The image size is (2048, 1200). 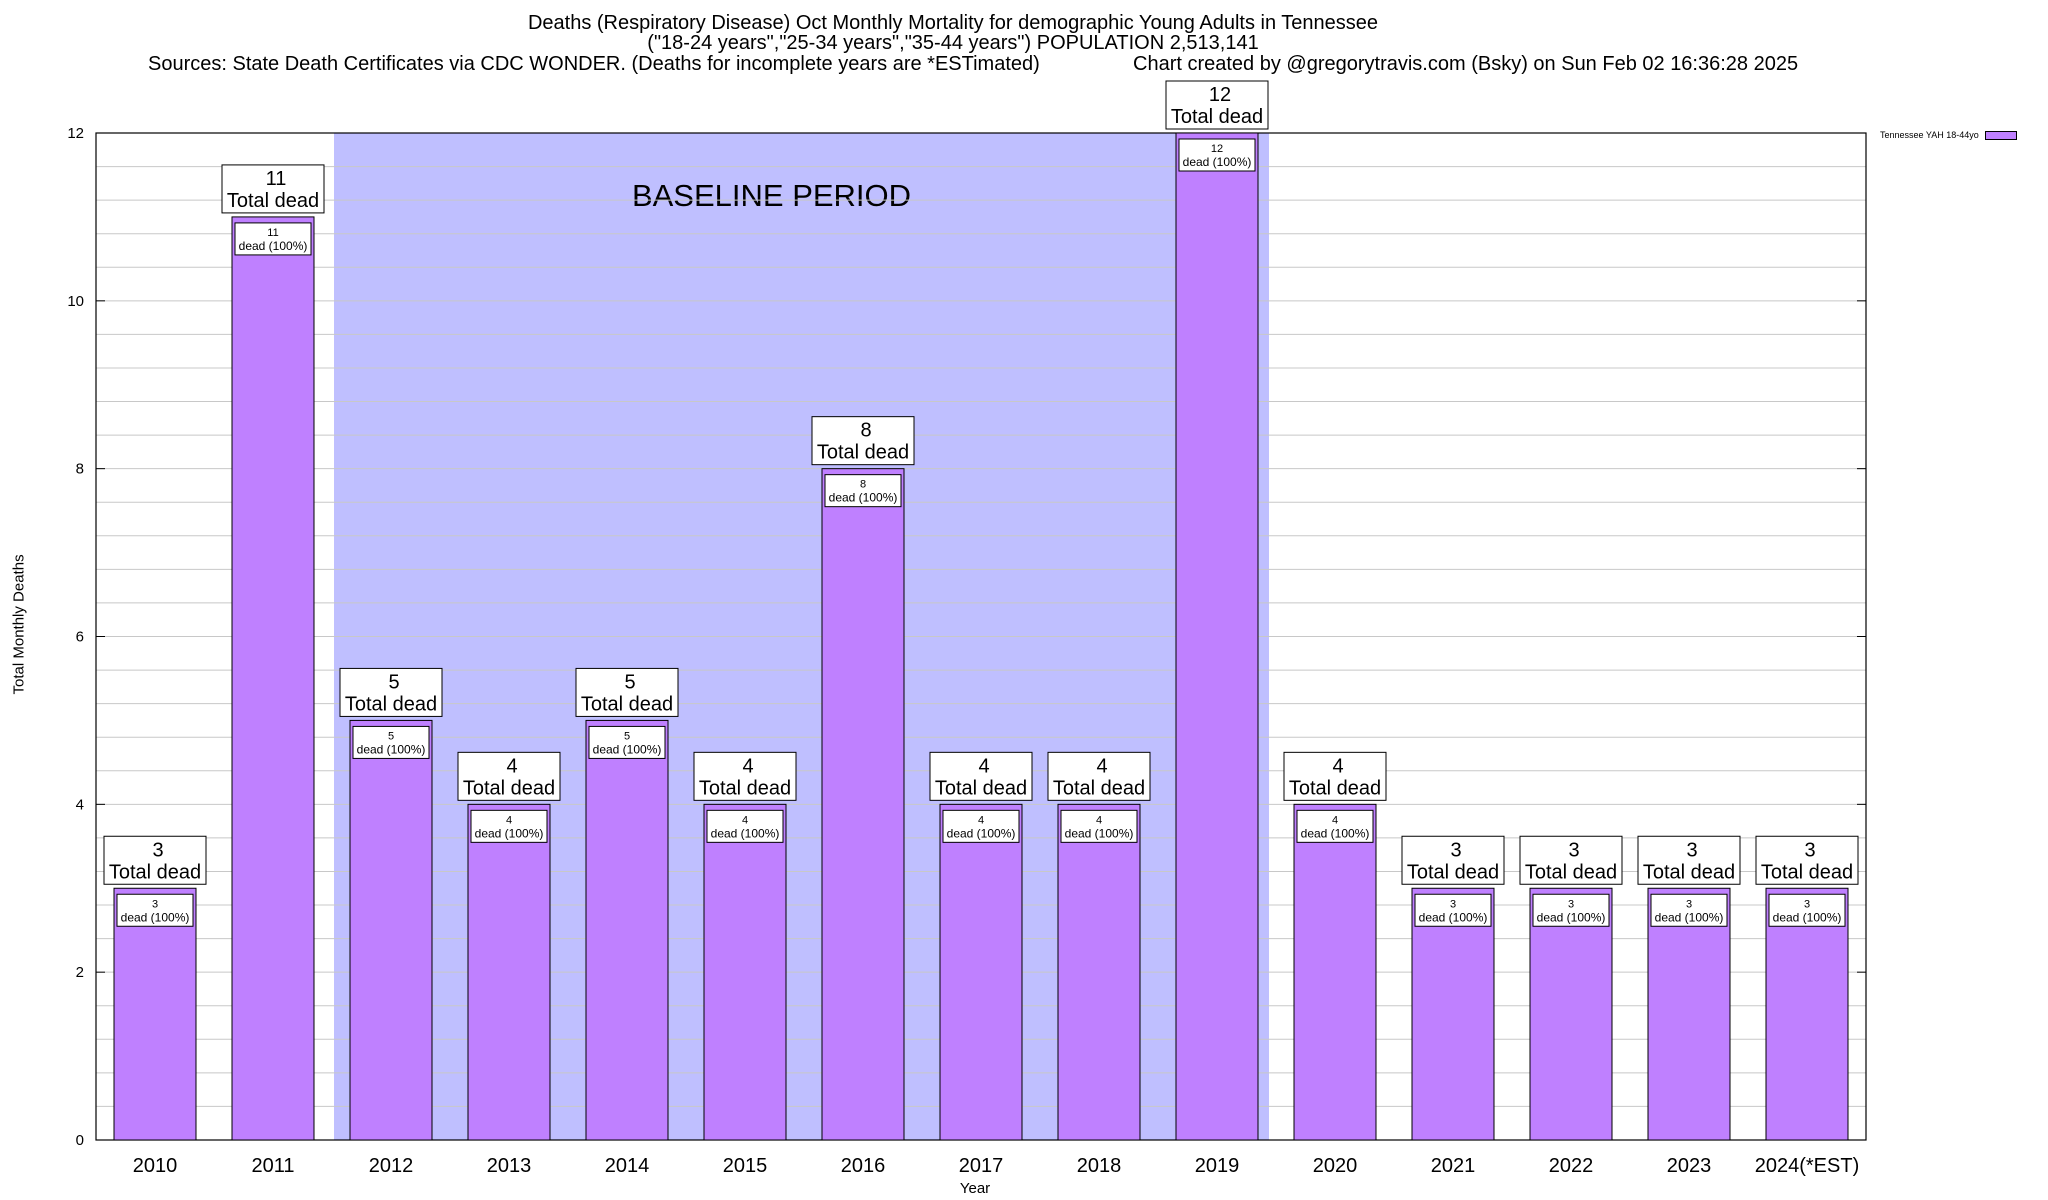 I want to click on bar-inner-value: 5, so click(x=627, y=736).